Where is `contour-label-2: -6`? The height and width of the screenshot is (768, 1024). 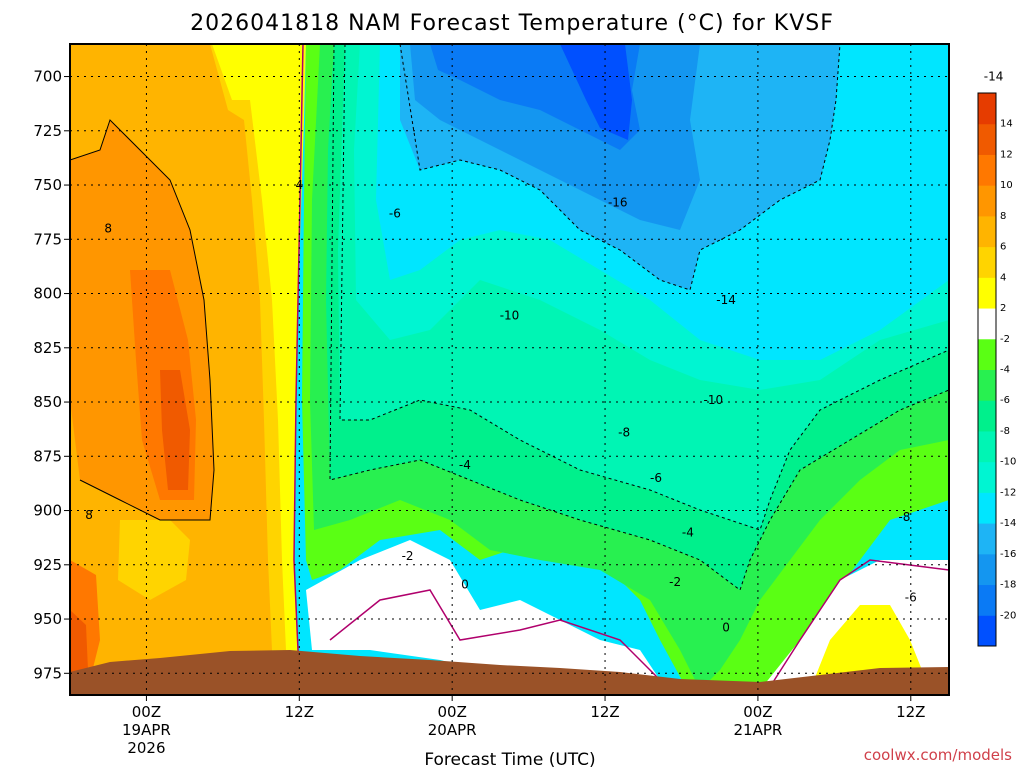
contour-label-2: -6 is located at coordinates (395, 213).